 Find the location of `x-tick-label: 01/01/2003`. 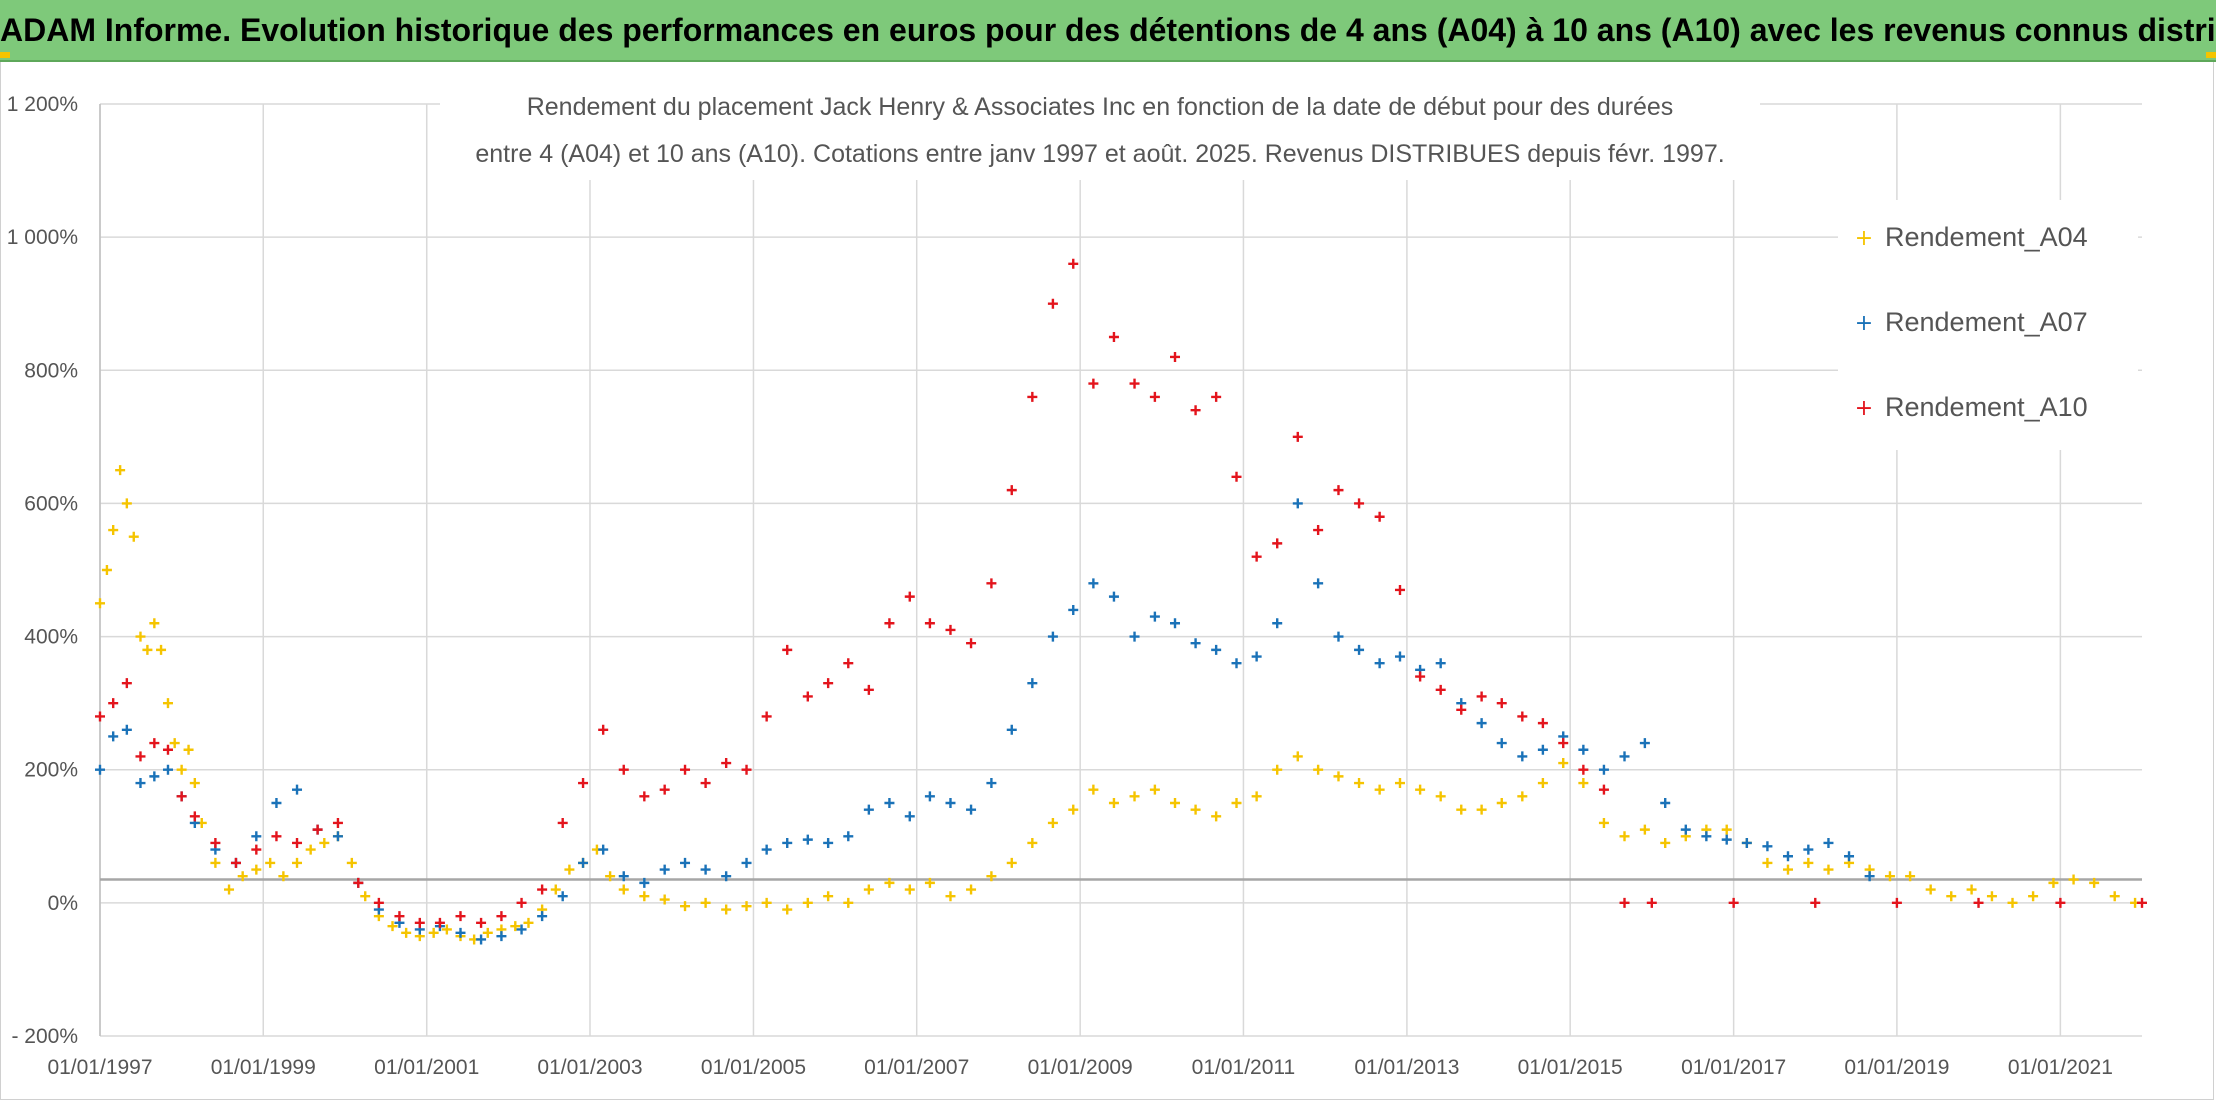

x-tick-label: 01/01/2003 is located at coordinates (589, 1067).